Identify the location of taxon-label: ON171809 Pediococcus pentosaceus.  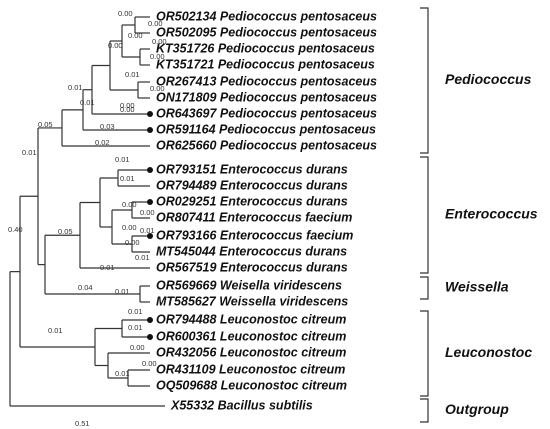
(266, 97).